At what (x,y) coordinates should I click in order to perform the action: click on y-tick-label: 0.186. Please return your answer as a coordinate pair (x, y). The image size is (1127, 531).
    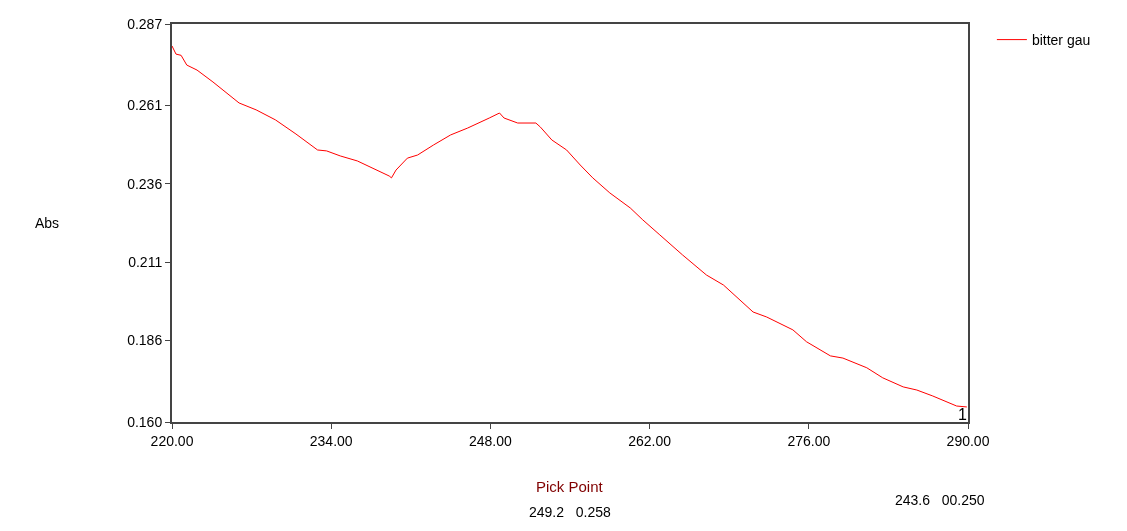
    Looking at the image, I should click on (145, 340).